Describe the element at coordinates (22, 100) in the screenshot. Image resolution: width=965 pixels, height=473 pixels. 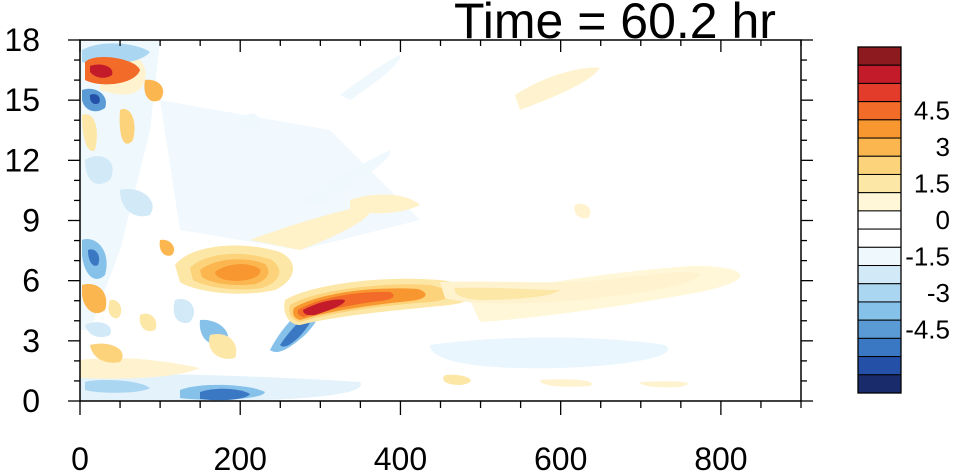
I see `y-tick-label: 15` at that location.